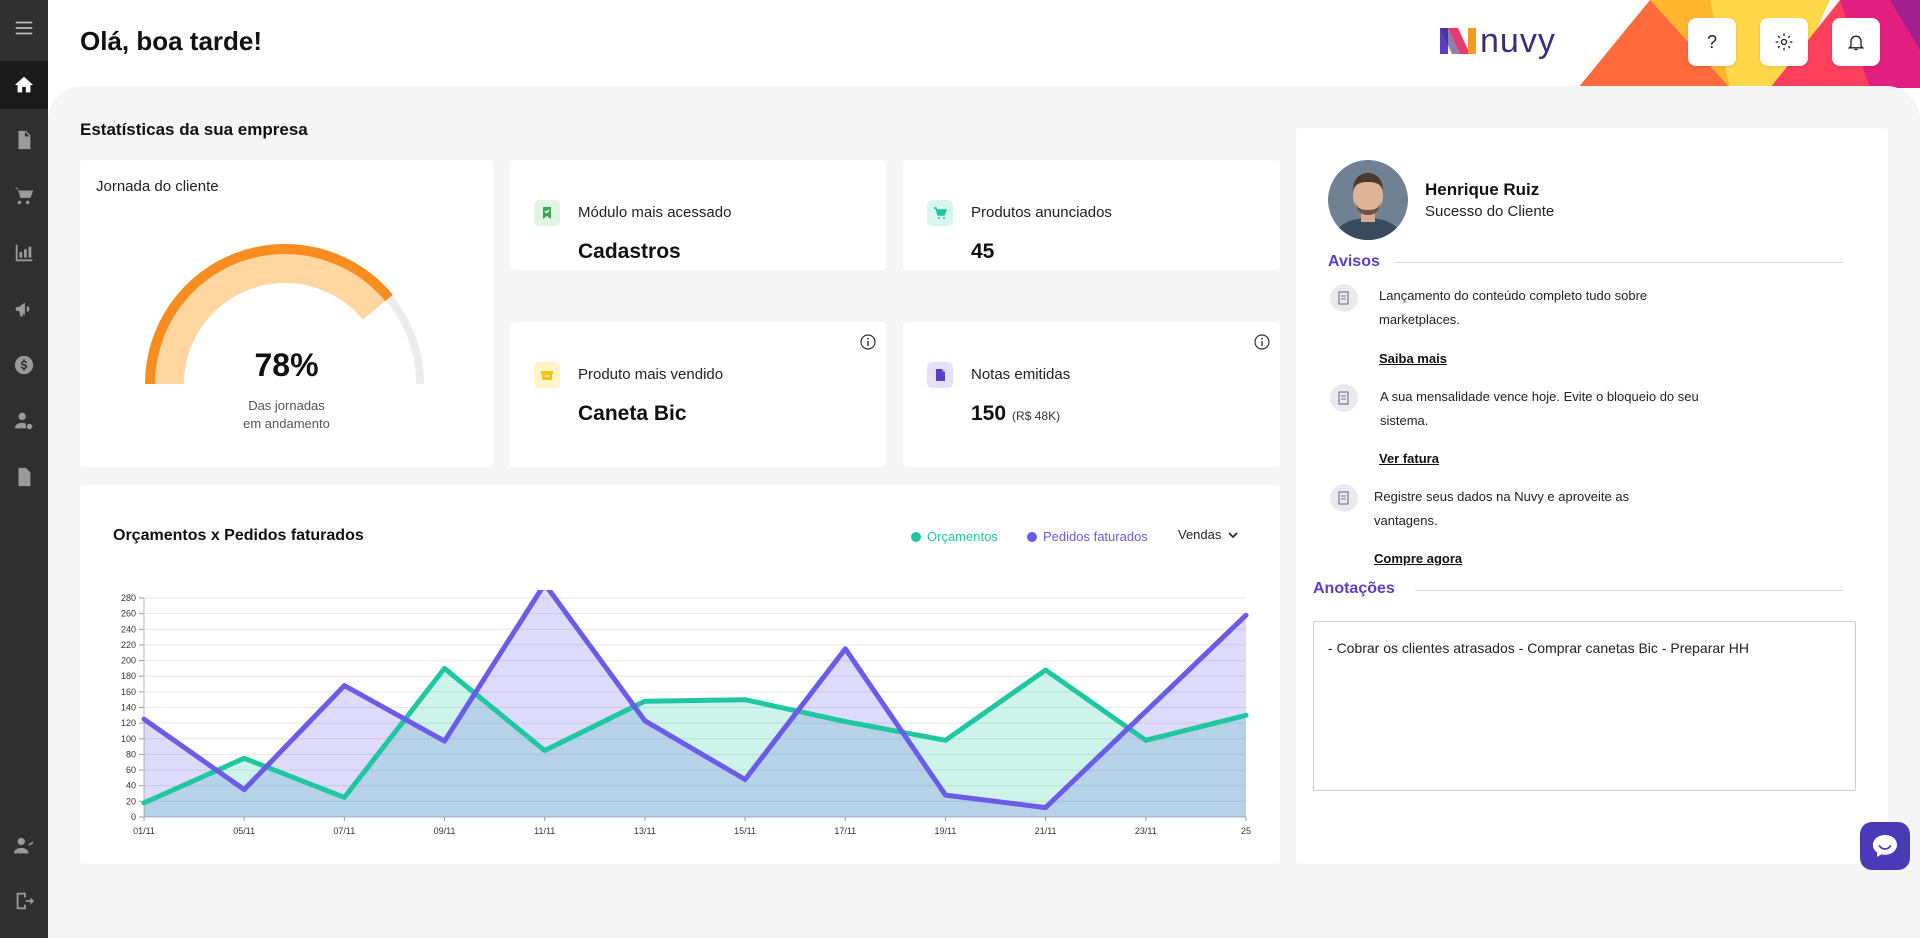  What do you see at coordinates (24, 253) in the screenshot?
I see `chart-icon` at bounding box center [24, 253].